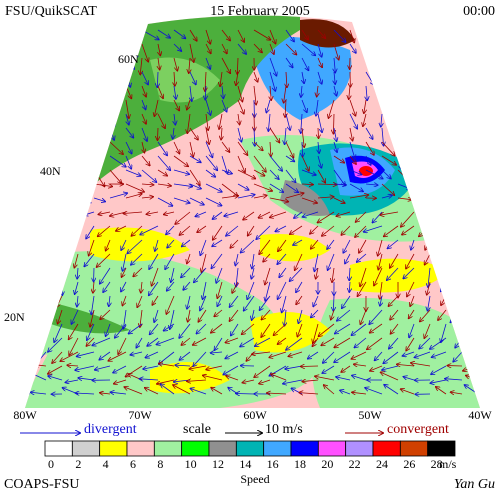 This screenshot has width=500, height=500. I want to click on longitude-label: 70W, so click(140, 415).